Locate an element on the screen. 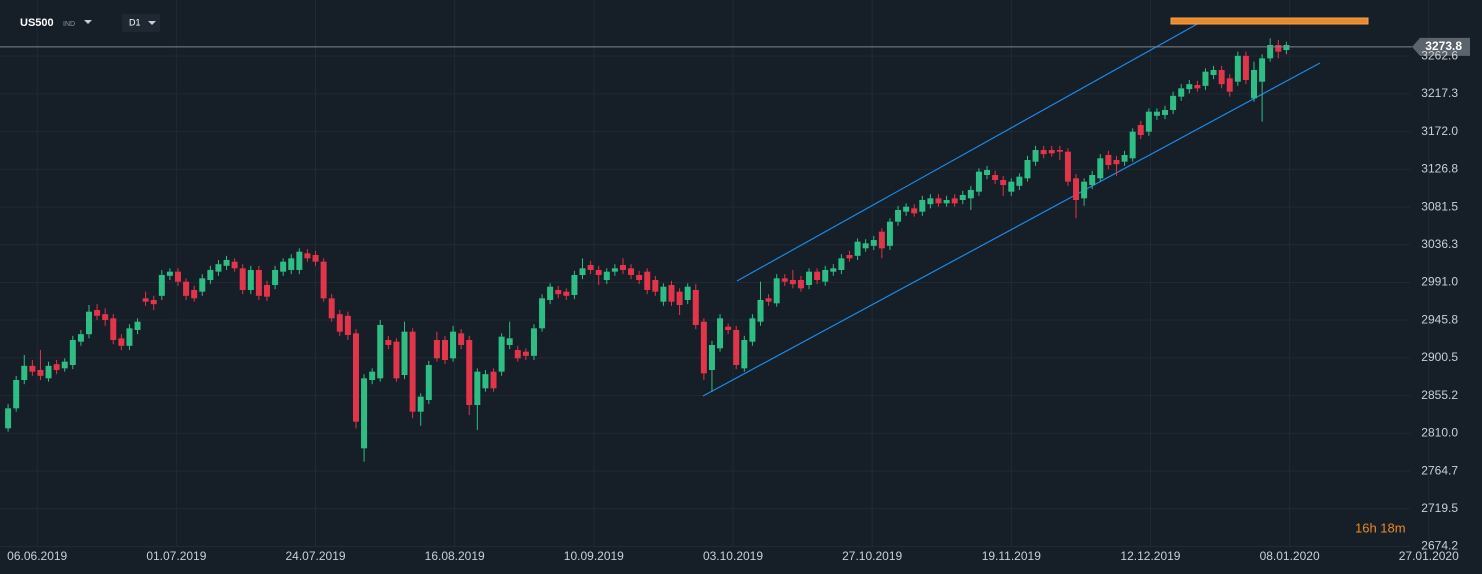  symbol-dropdown is located at coordinates (88, 22).